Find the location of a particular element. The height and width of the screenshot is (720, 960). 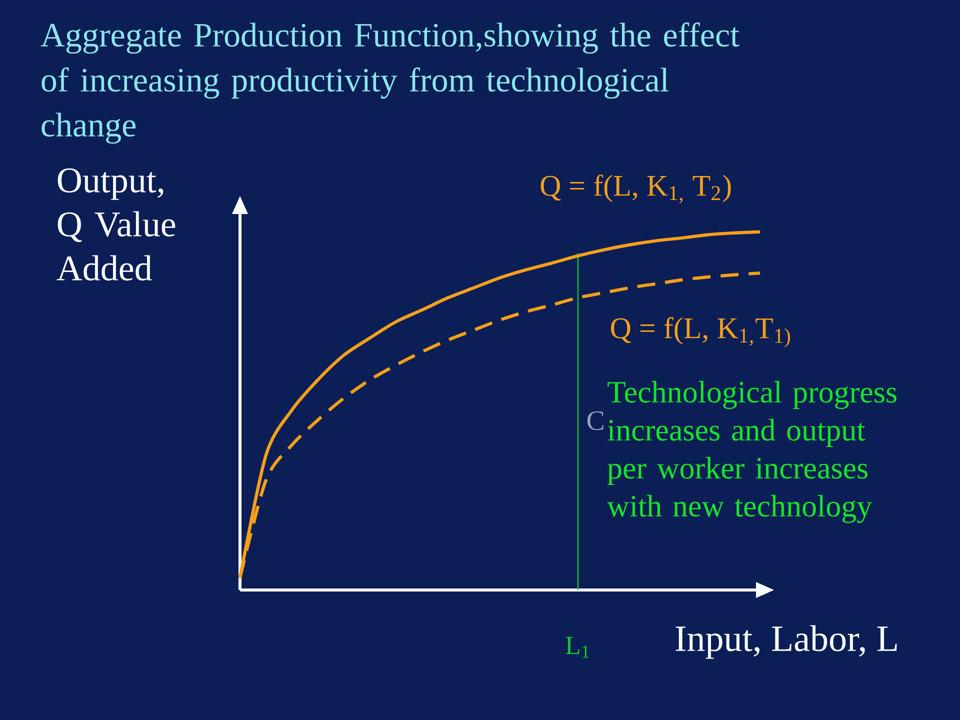

y-axis-title: Output, Q Value Added is located at coordinates (116, 224).